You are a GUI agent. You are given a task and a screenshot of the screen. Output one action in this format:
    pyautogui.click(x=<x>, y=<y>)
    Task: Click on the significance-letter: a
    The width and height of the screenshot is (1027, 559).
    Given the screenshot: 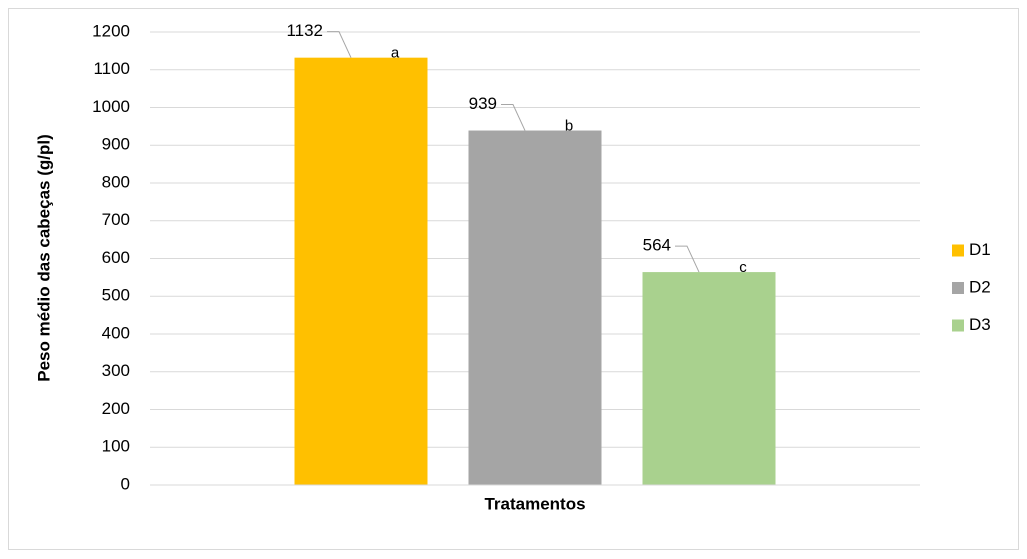 What is the action you would take?
    pyautogui.click(x=395, y=53)
    